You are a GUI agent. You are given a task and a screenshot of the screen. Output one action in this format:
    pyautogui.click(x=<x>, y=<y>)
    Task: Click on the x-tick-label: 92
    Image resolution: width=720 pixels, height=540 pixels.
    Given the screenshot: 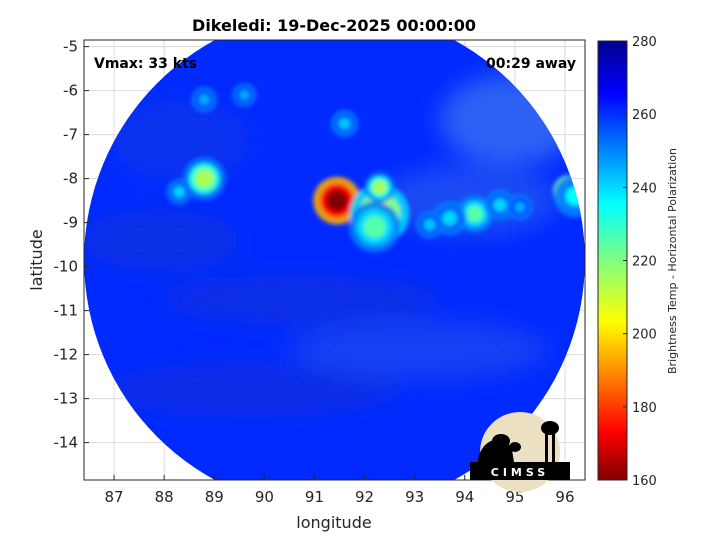 What is the action you would take?
    pyautogui.click(x=364, y=497)
    